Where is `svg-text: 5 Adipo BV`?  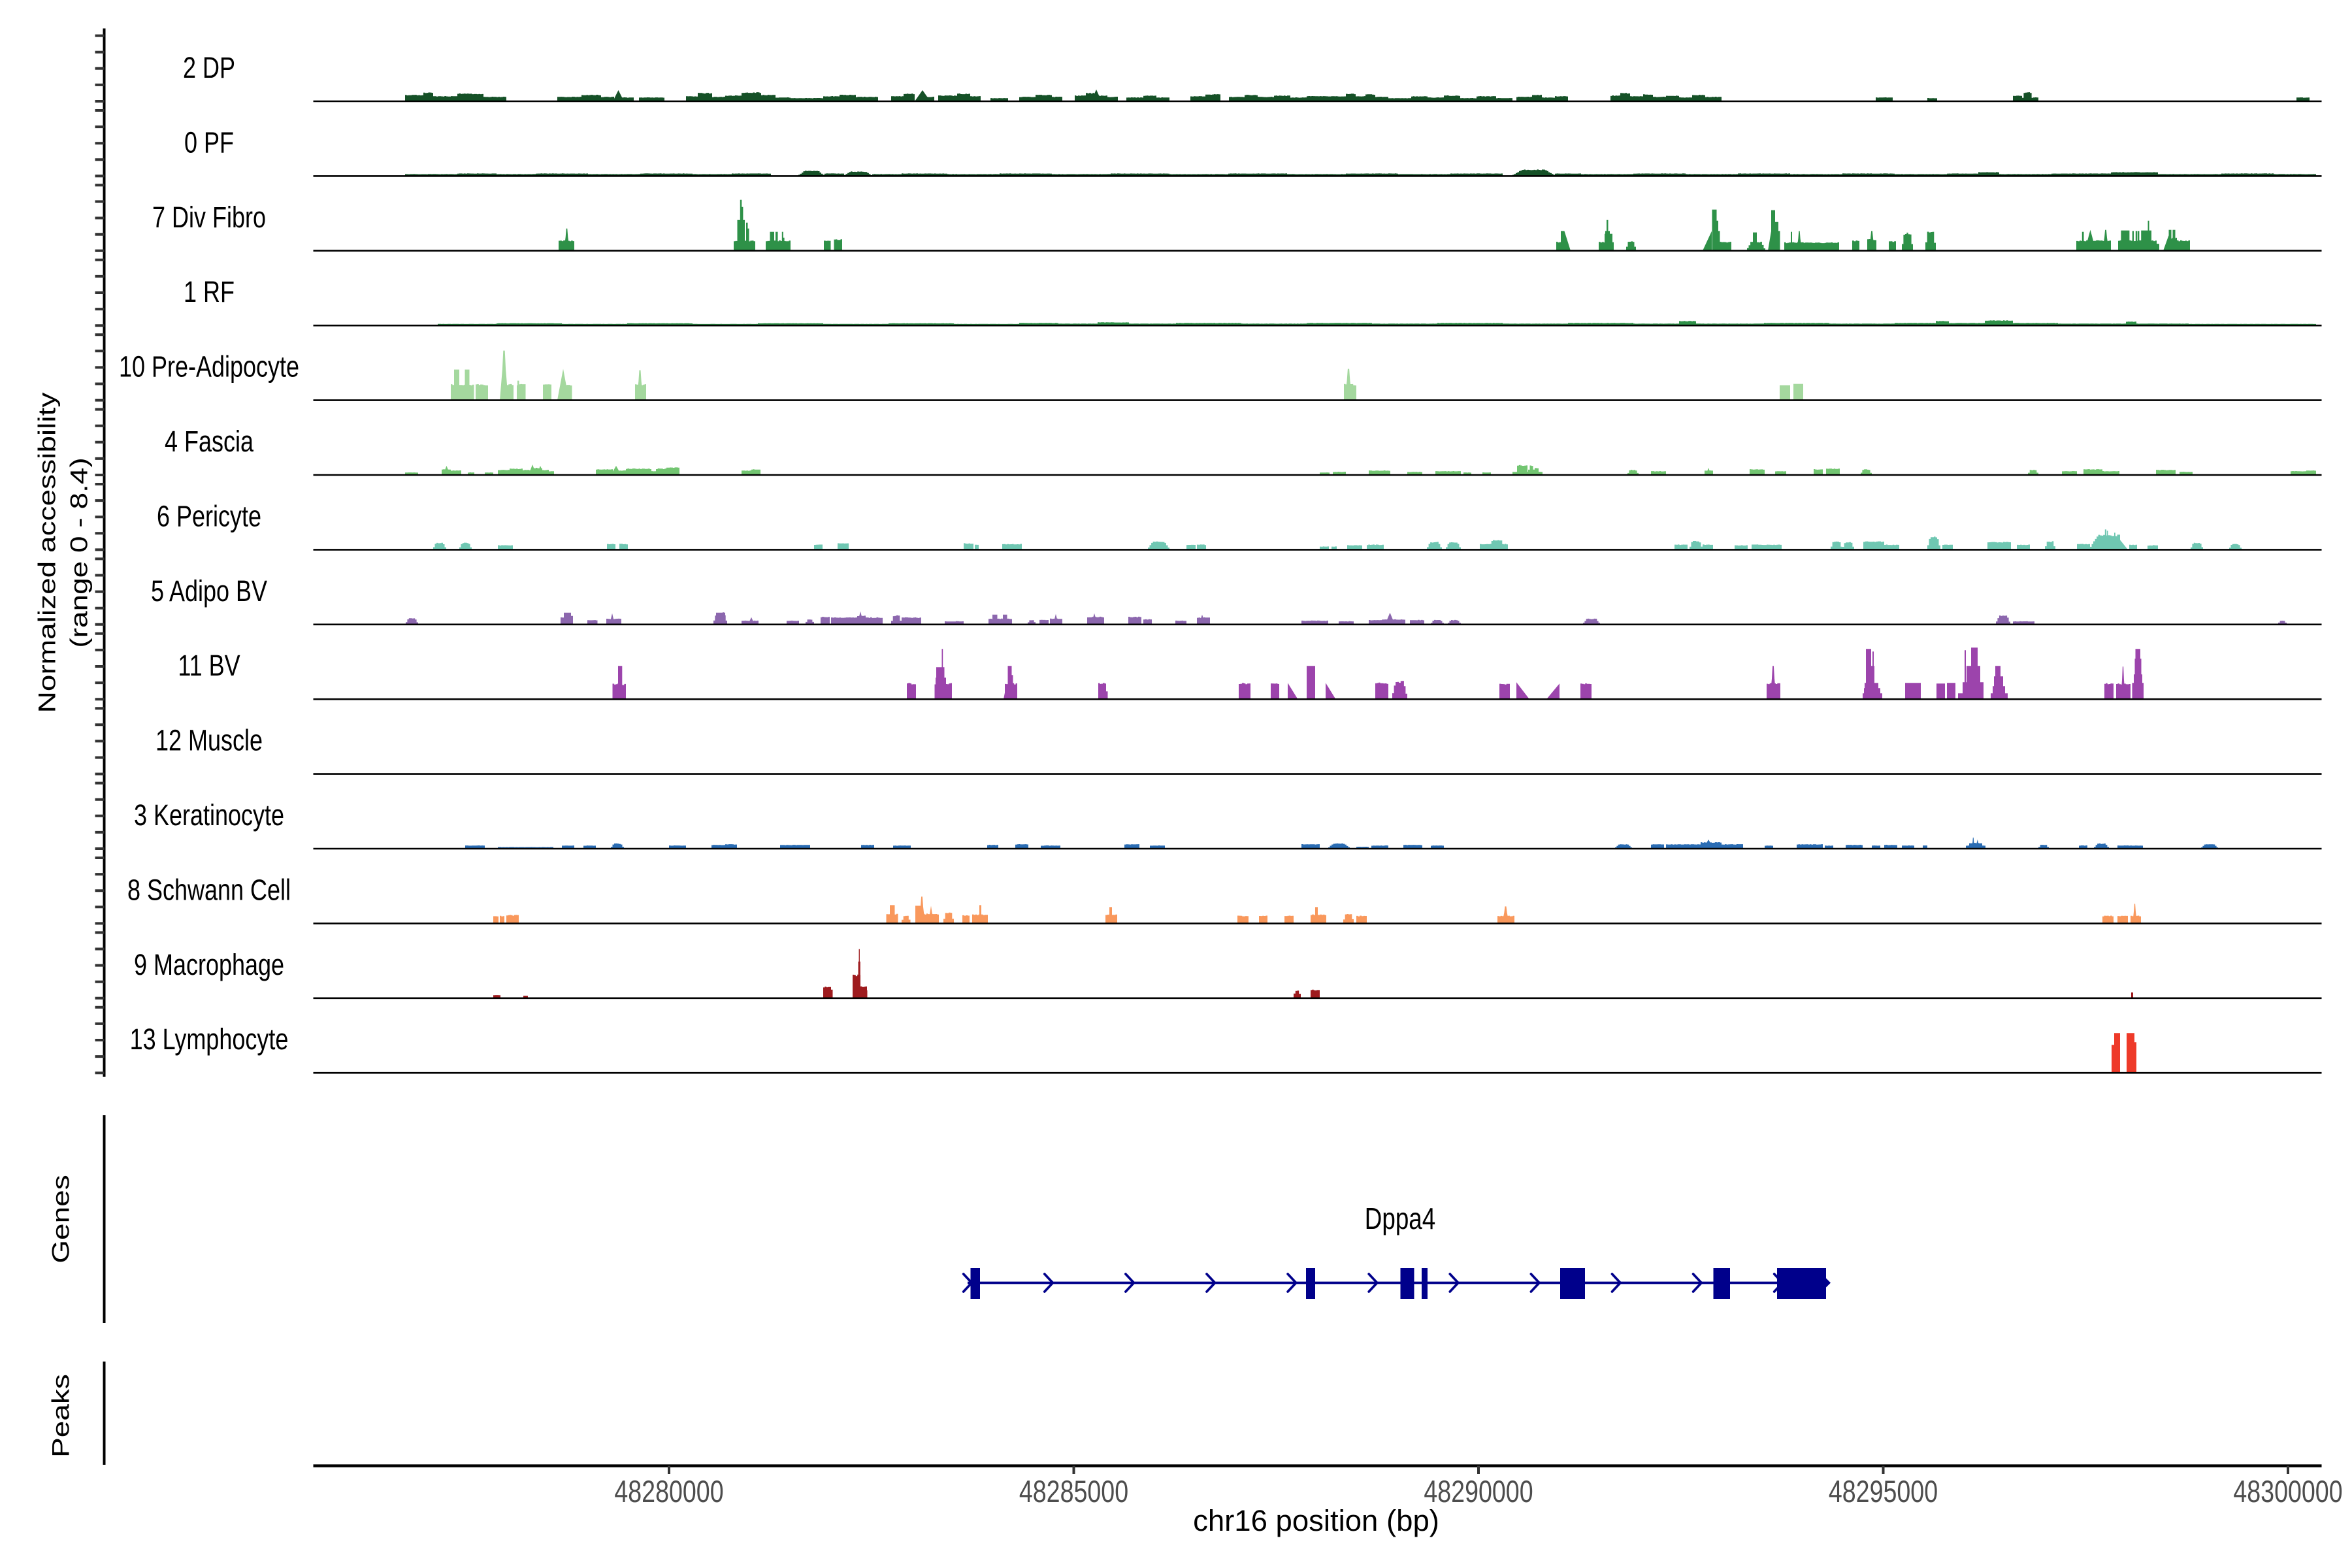
svg-text: 5 Adipo BV is located at coordinates (209, 591).